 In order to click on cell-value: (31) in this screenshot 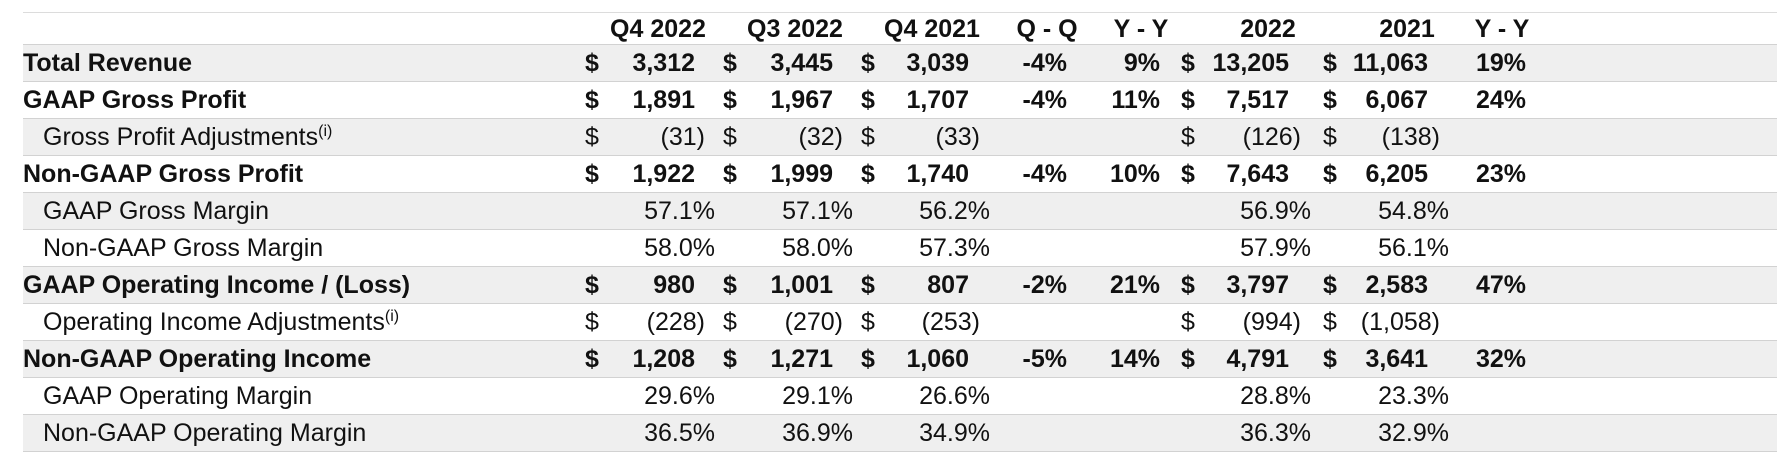, I will do `click(682, 137)`.